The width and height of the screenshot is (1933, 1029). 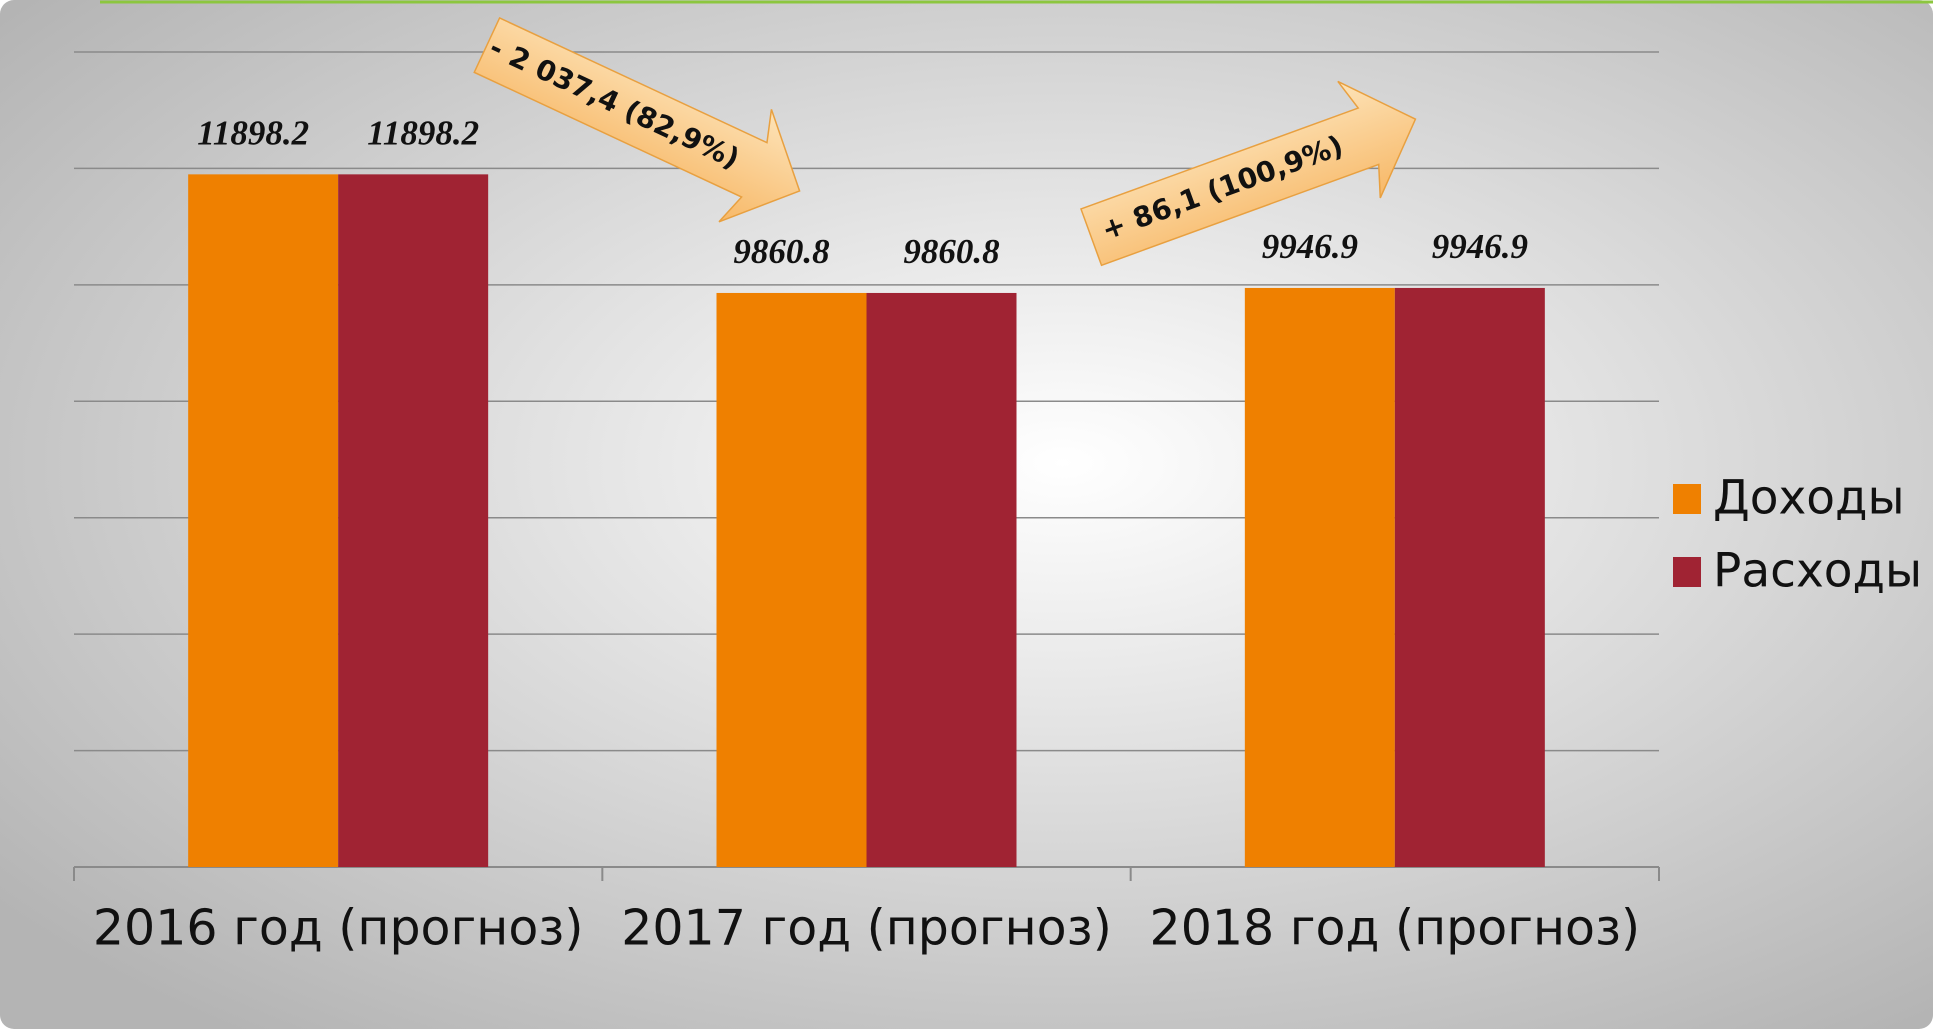 I want to click on legend-label: Доходы, so click(x=1809, y=498).